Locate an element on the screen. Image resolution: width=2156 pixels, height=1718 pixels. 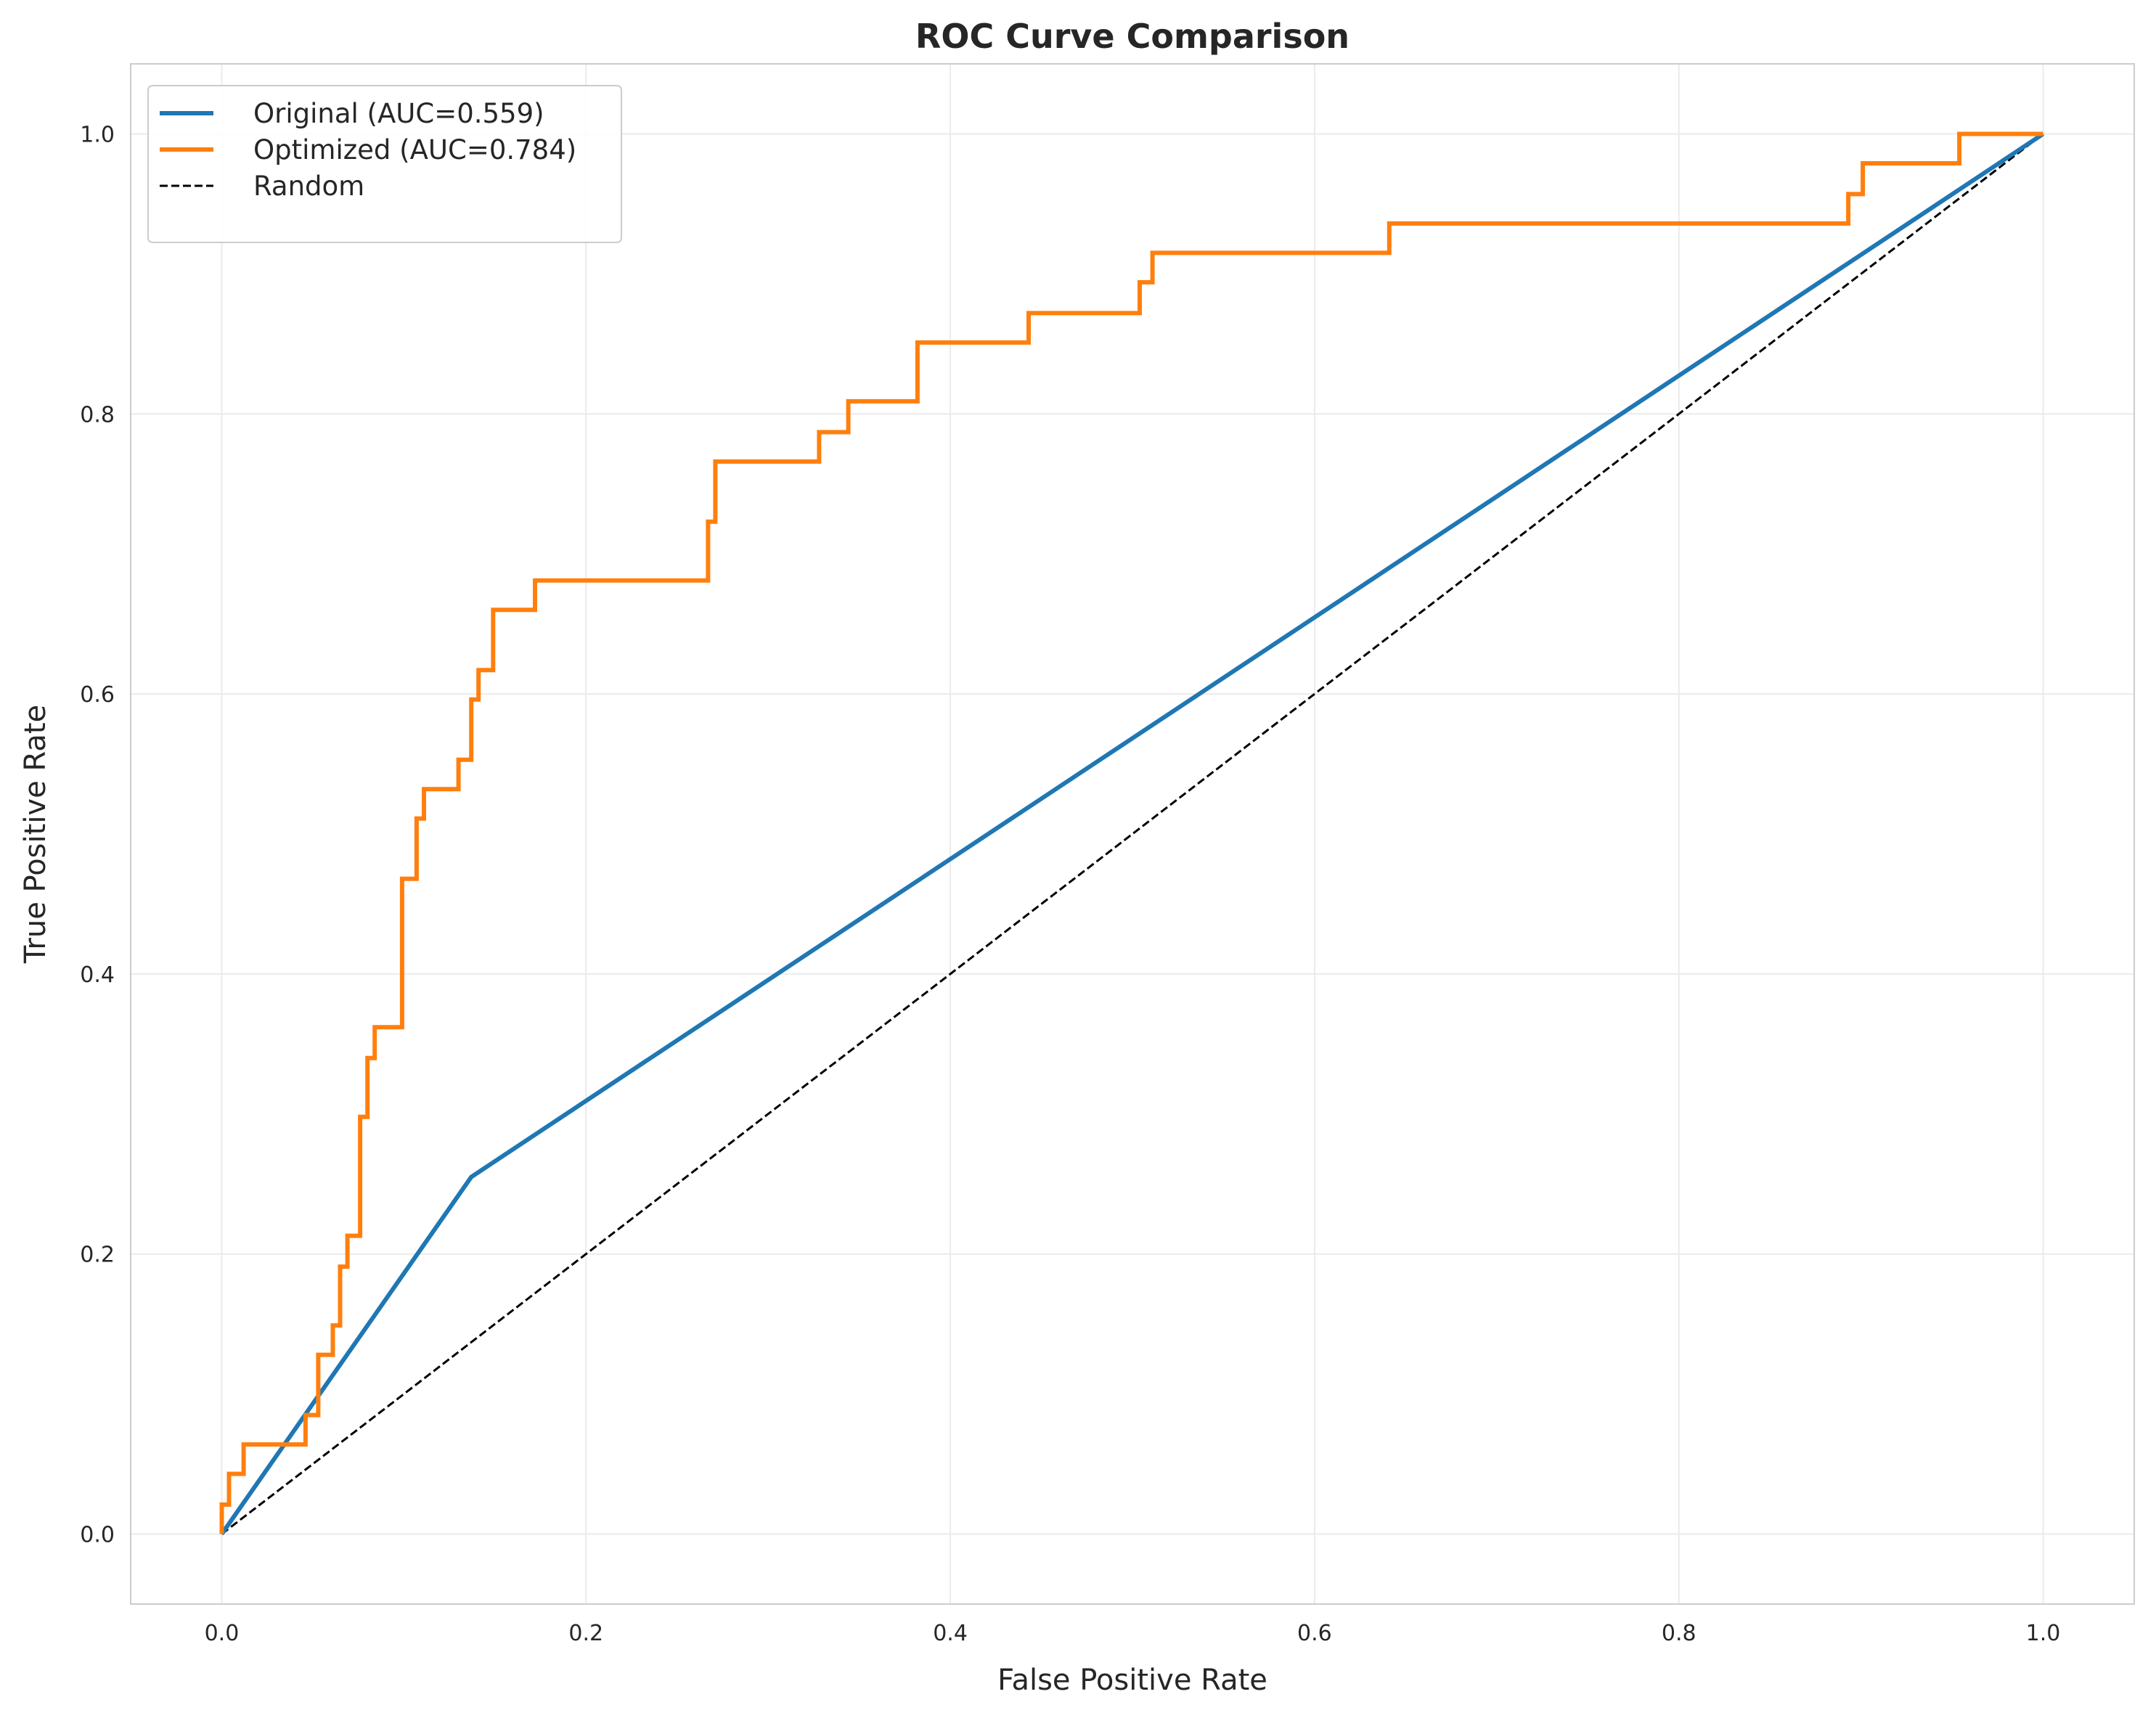
x-tick-label: 0.2 is located at coordinates (586, 1633).